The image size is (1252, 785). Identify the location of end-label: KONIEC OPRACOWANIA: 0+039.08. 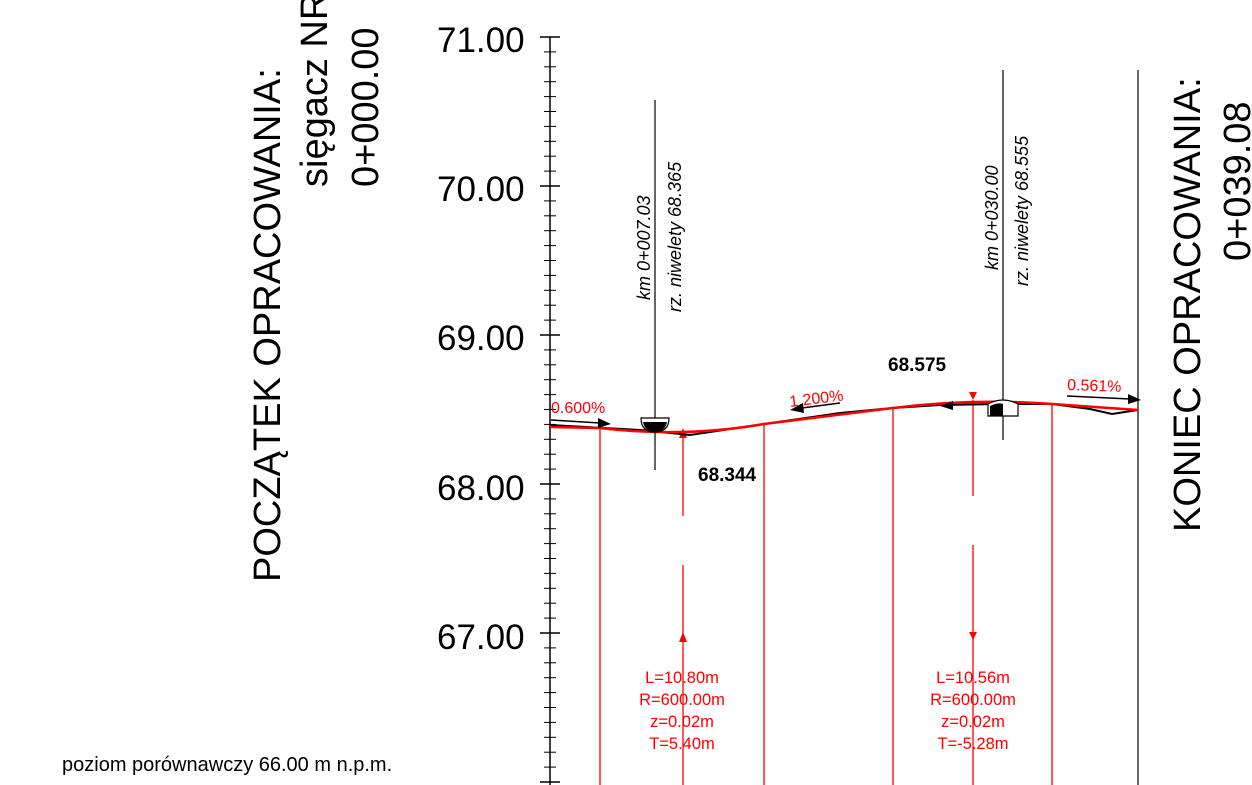
(1209, 304).